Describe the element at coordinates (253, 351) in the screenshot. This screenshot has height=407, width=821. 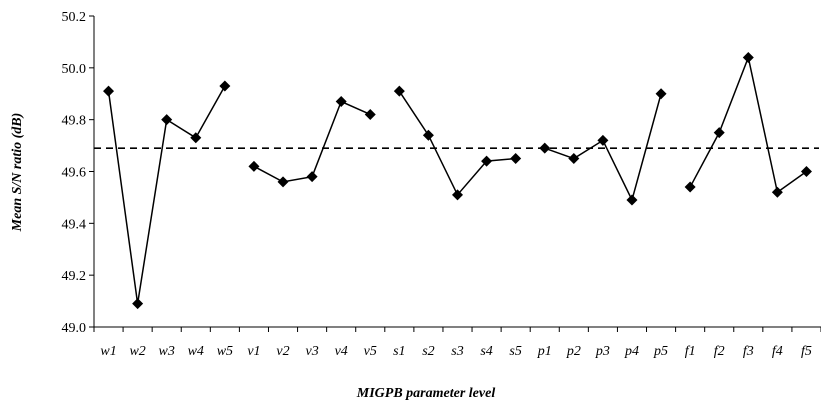
I see `x-tick-label: v1` at that location.